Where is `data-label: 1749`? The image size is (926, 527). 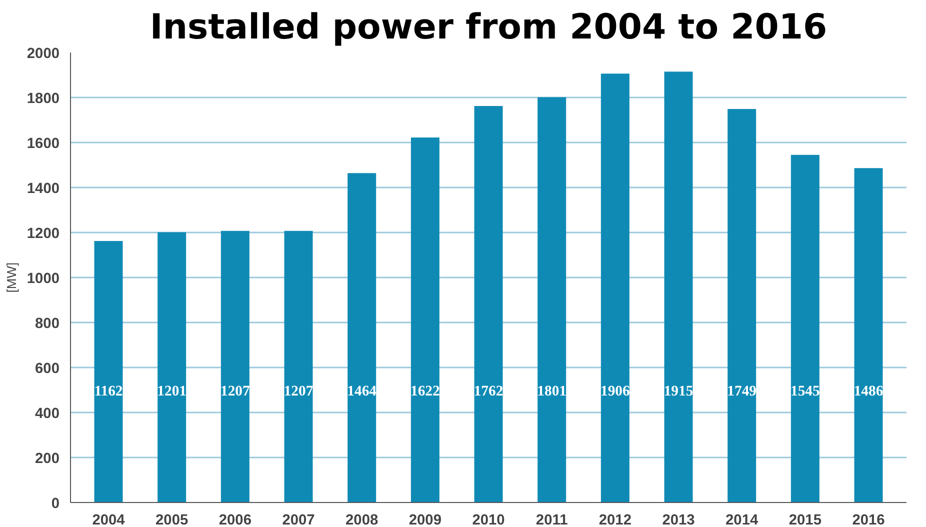 data-label: 1749 is located at coordinates (741, 392).